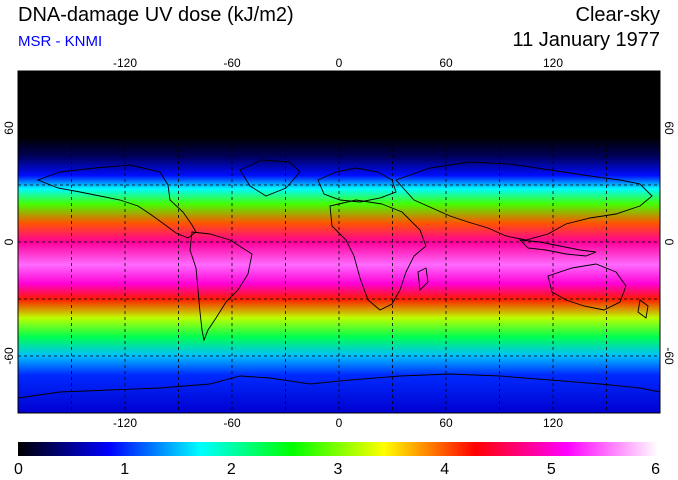 The image size is (678, 480). Describe the element at coordinates (124, 469) in the screenshot. I see `colorbar-tick-label: 1` at that location.